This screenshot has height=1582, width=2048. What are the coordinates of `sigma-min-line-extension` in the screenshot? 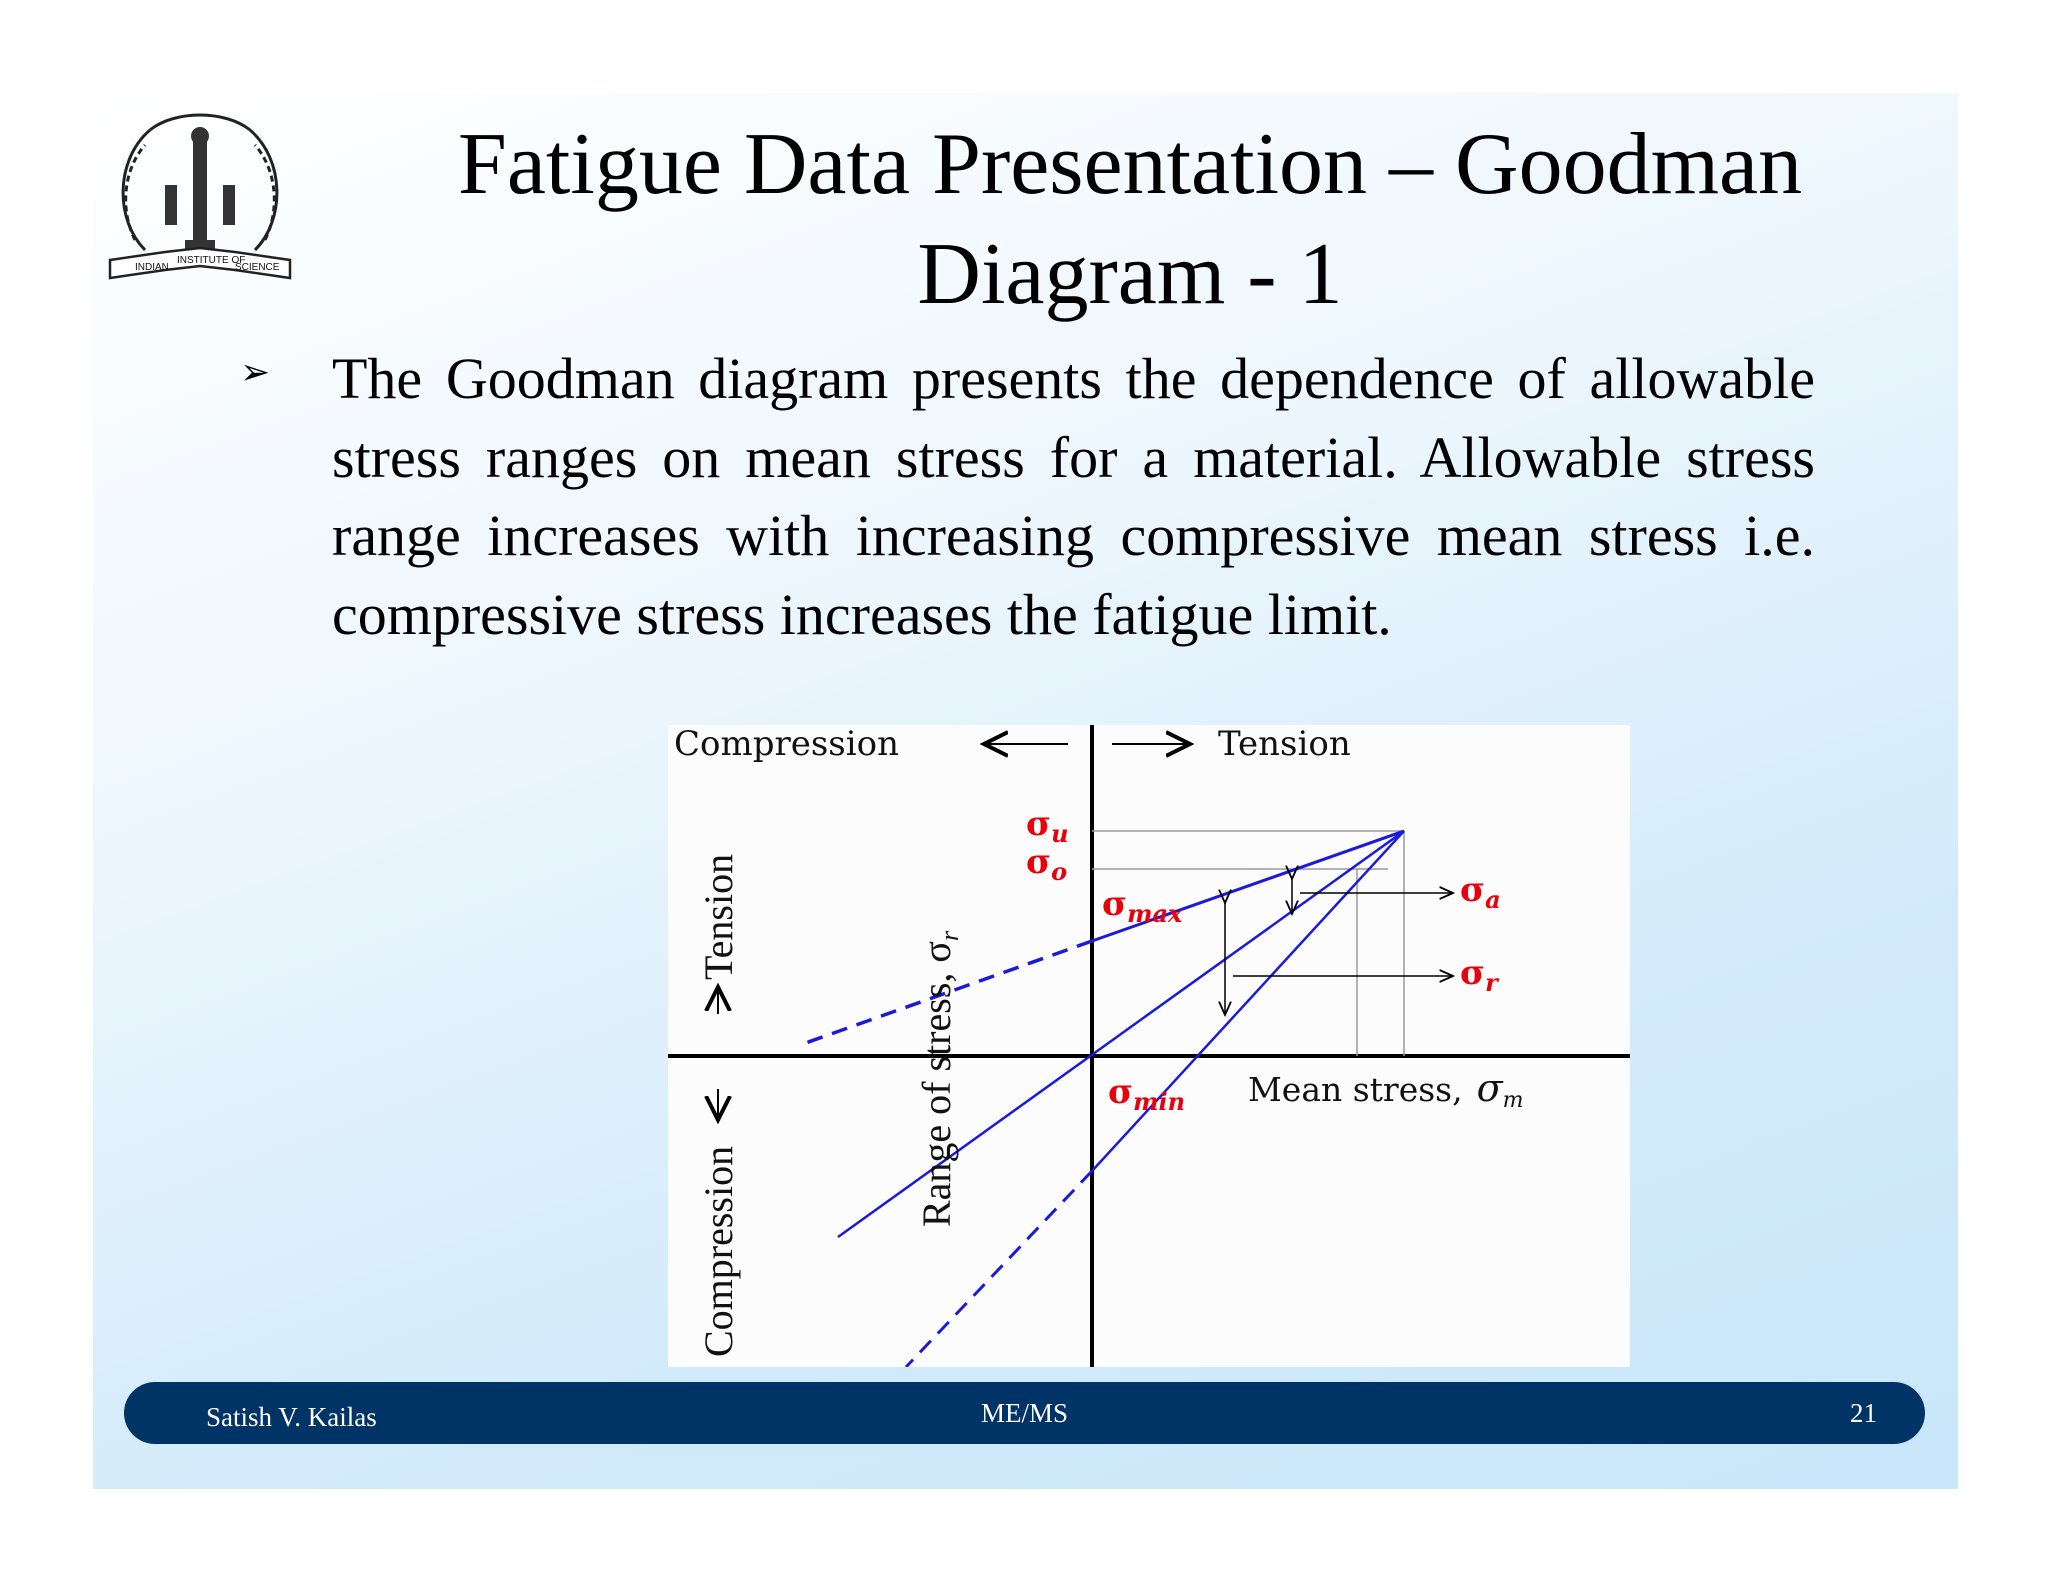 It's located at (999, 1268).